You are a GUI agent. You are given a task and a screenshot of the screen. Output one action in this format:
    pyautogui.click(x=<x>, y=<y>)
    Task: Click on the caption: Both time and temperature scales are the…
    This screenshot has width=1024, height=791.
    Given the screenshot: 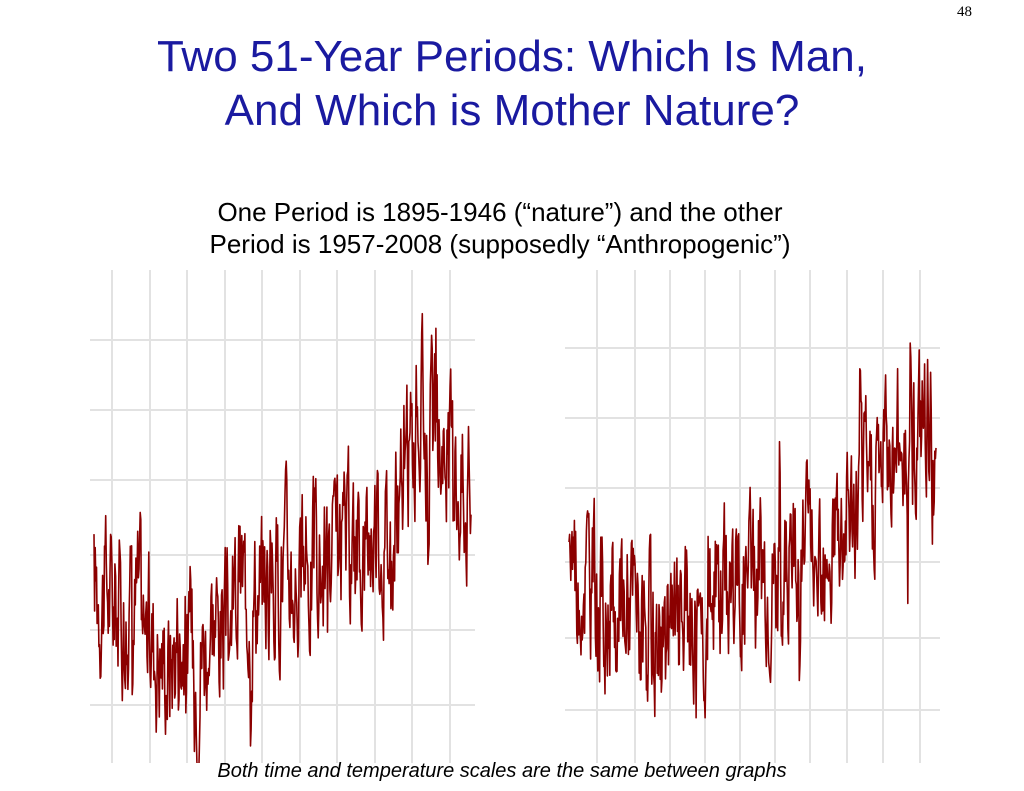 What is the action you would take?
    pyautogui.click(x=502, y=771)
    